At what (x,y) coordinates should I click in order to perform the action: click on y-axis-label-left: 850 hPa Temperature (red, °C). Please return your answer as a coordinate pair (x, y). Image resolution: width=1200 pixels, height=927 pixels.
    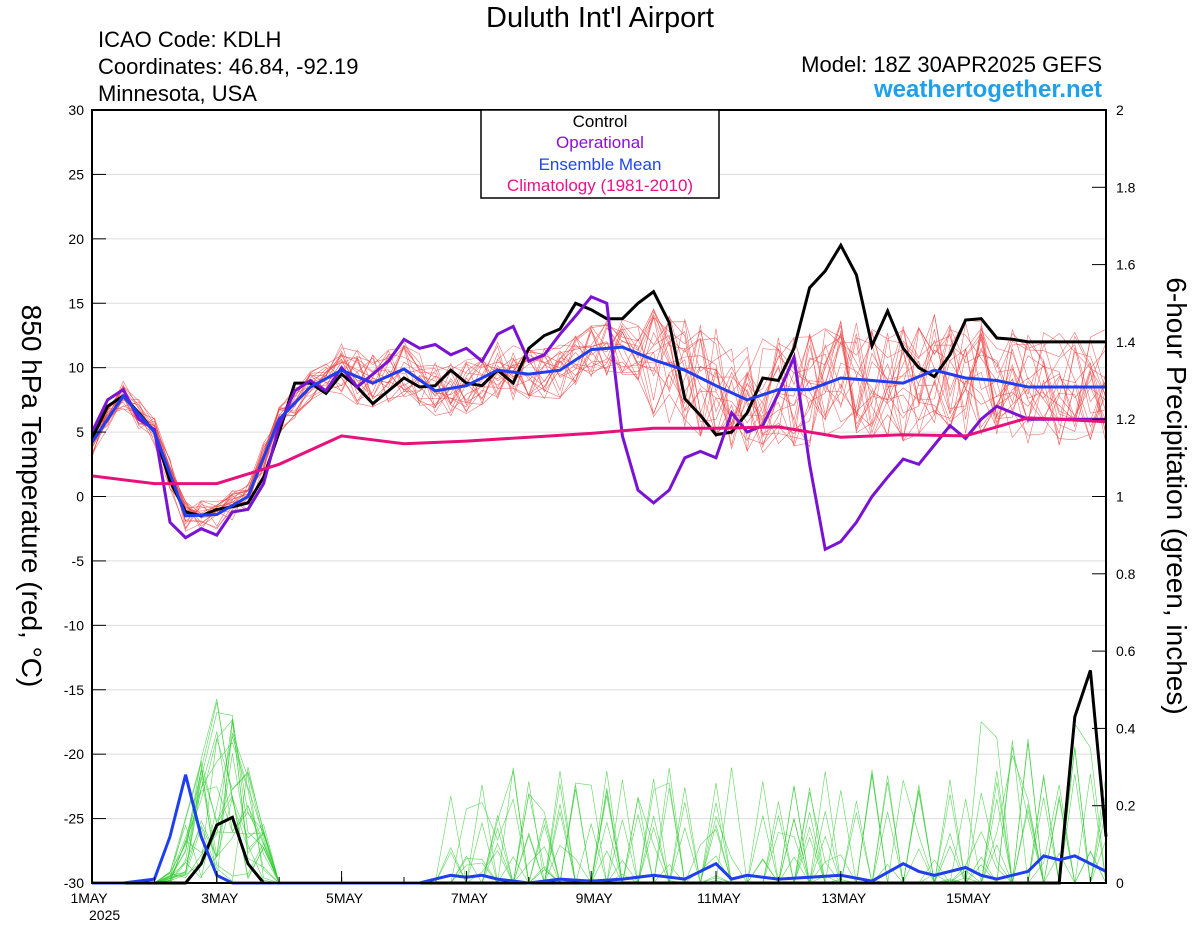
    Looking at the image, I should click on (31, 496).